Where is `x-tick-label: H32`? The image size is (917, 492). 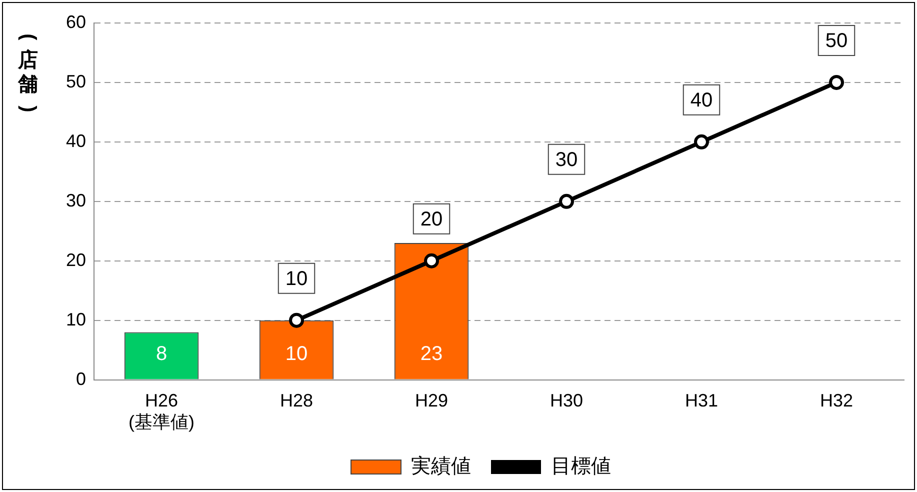 x-tick-label: H32 is located at coordinates (837, 400).